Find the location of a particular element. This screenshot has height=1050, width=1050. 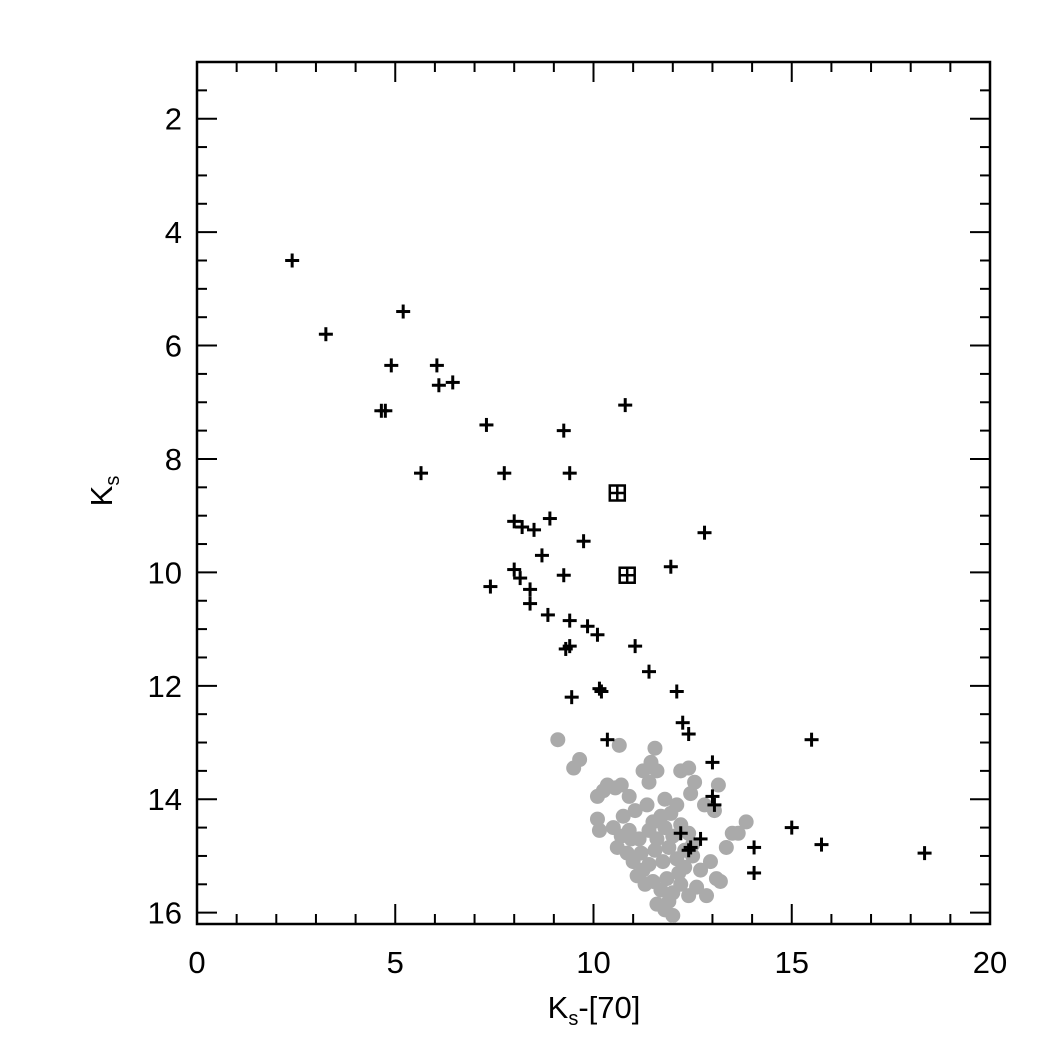

y-tick-label: 12 is located at coordinates (165, 686).